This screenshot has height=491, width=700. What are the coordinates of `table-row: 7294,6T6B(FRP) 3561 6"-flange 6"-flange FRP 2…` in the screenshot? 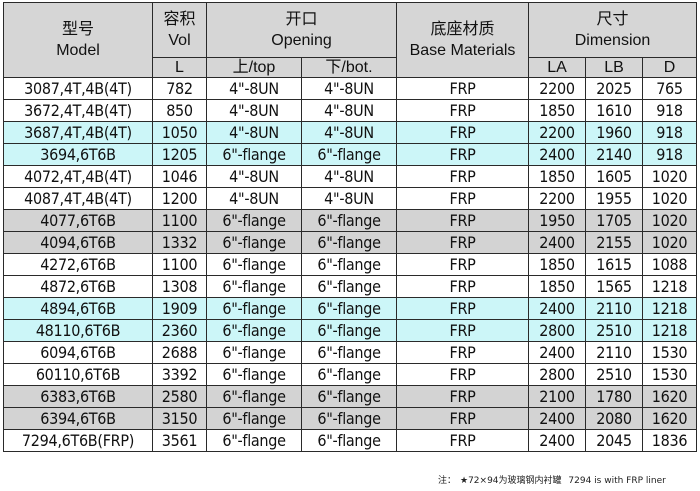 It's located at (350, 440).